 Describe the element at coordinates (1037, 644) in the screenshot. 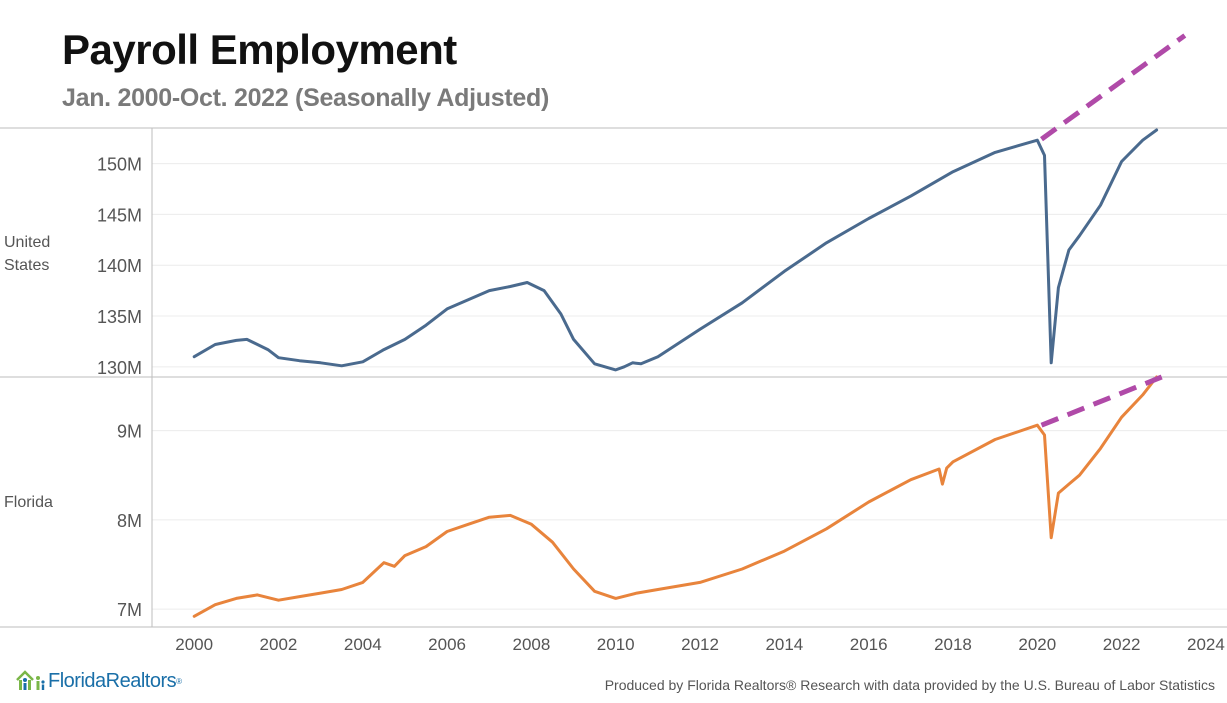

I see `x-tick-label: 2020` at that location.